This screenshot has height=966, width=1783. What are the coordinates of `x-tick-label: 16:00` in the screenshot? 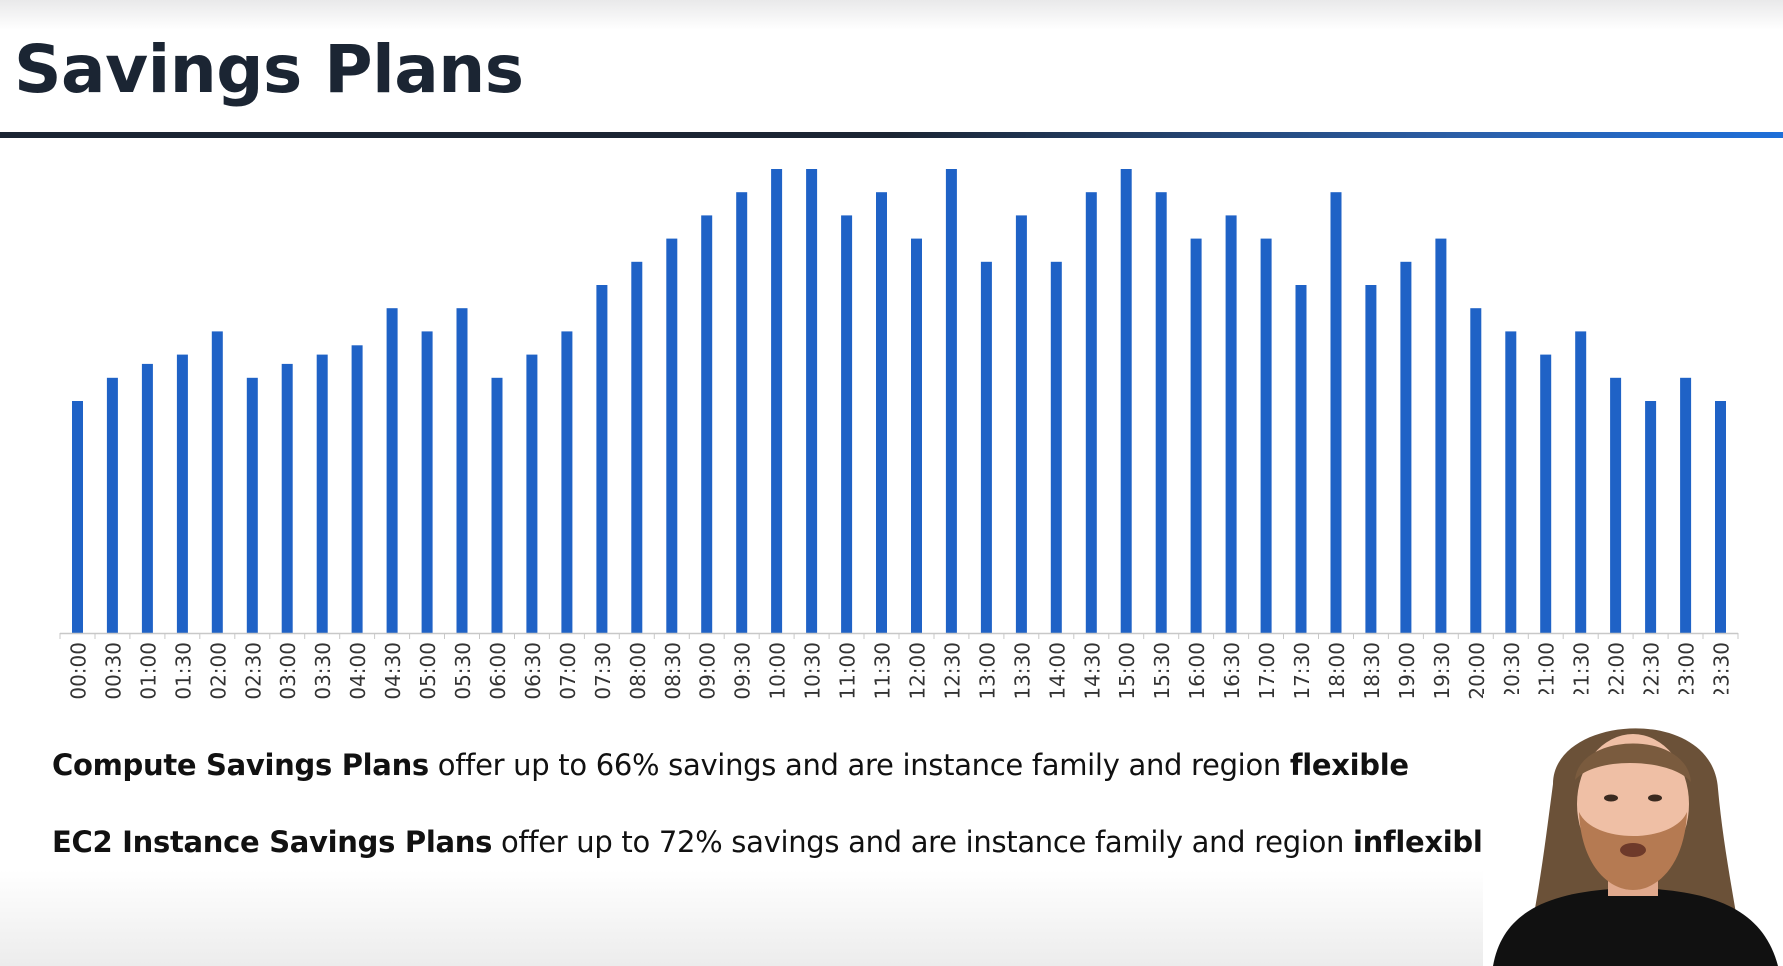 It's located at (1197, 671).